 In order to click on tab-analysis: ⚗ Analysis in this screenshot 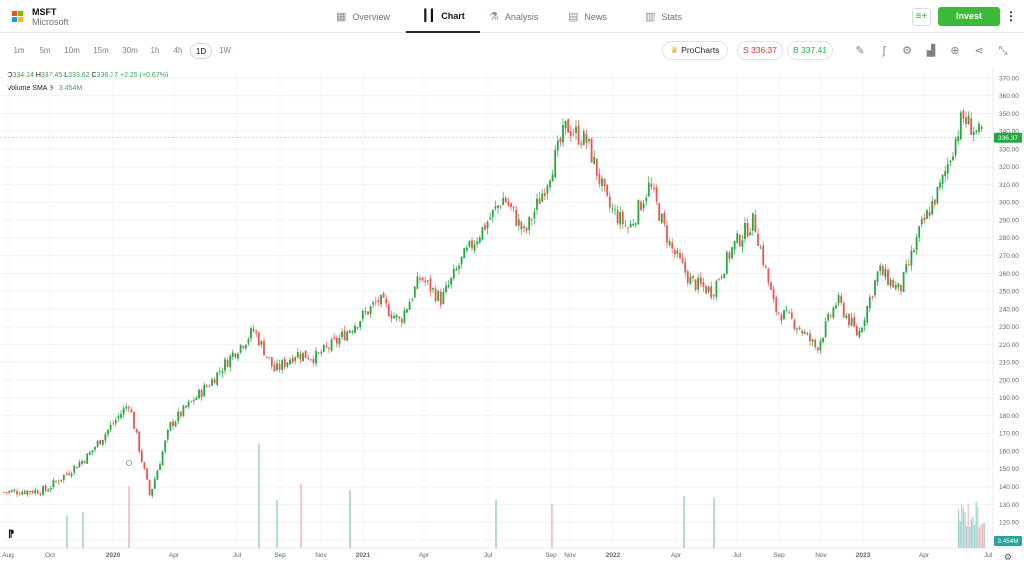, I will do `click(513, 16)`.